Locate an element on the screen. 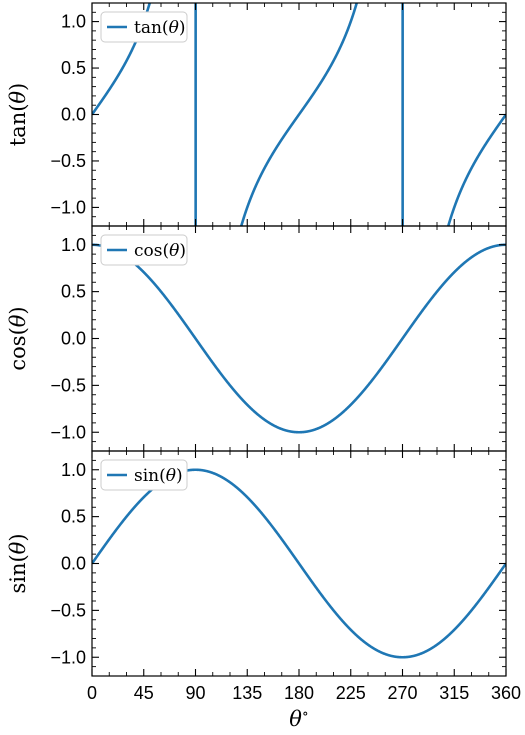 The width and height of the screenshot is (525, 735). legend: cos(θ) is located at coordinates (144, 250).